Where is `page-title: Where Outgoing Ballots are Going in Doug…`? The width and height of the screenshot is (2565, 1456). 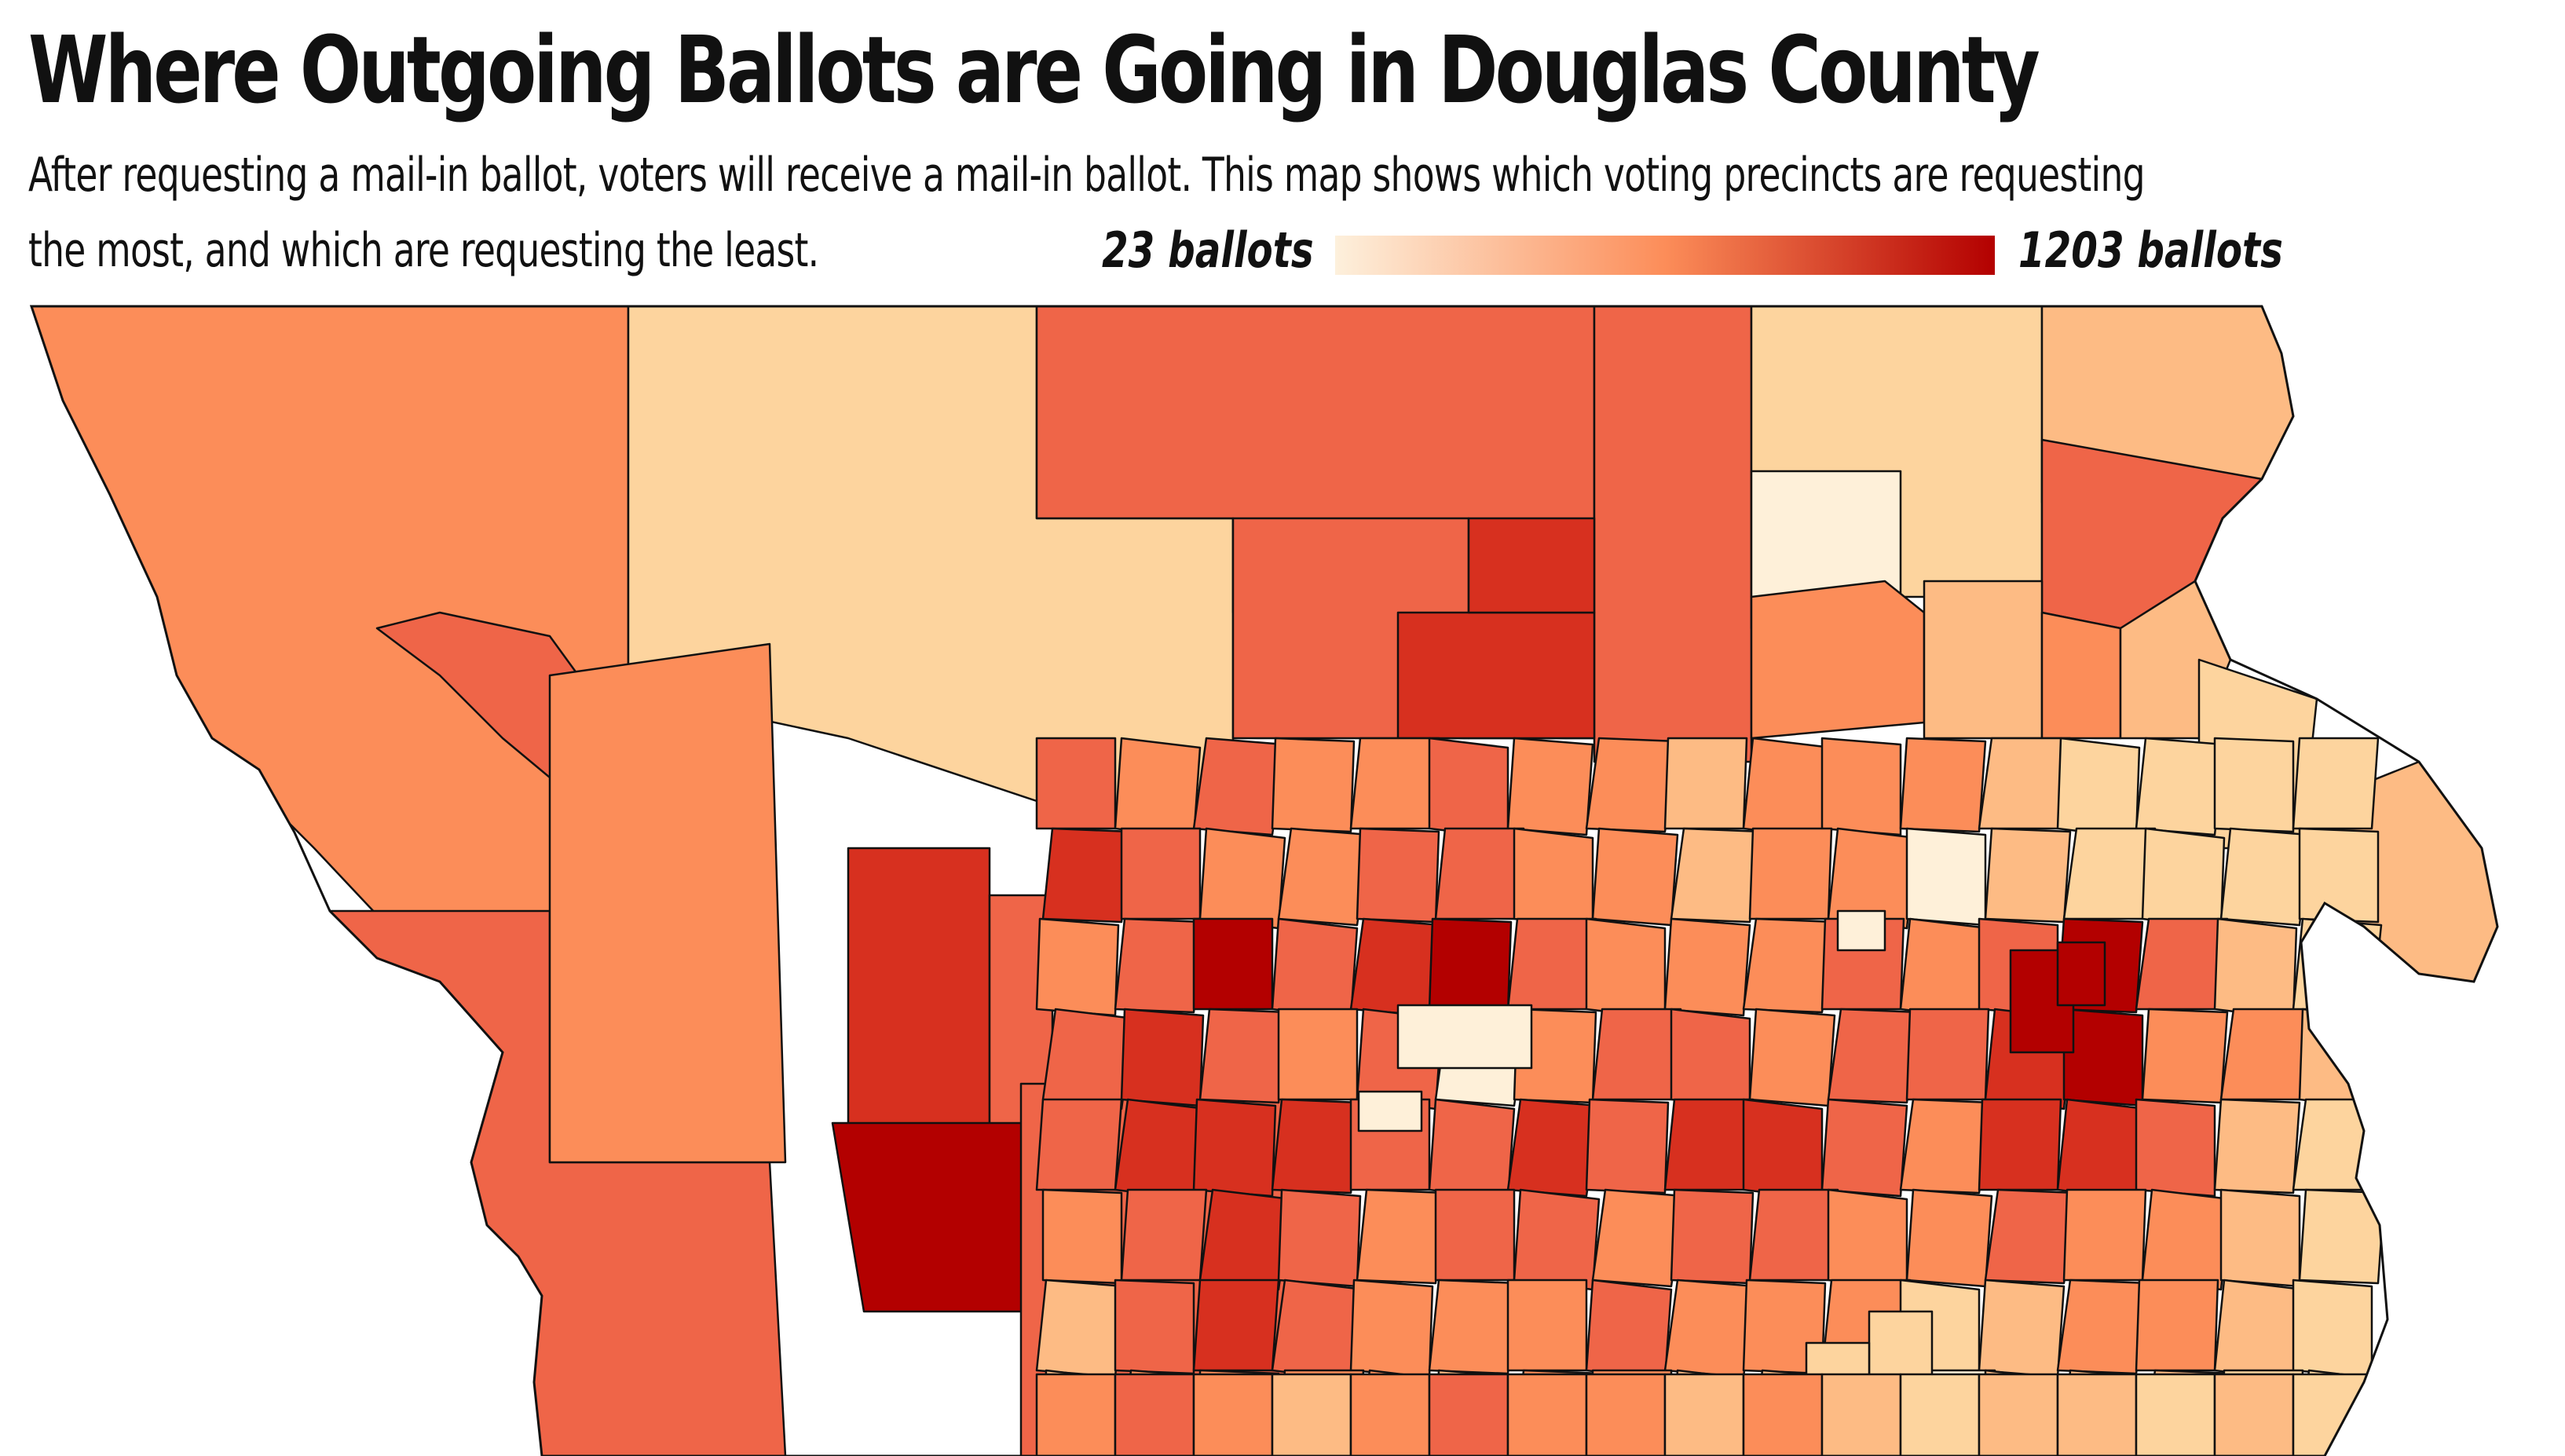
page-title: Where Outgoing Ballots are Going in Doug… is located at coordinates (1034, 70).